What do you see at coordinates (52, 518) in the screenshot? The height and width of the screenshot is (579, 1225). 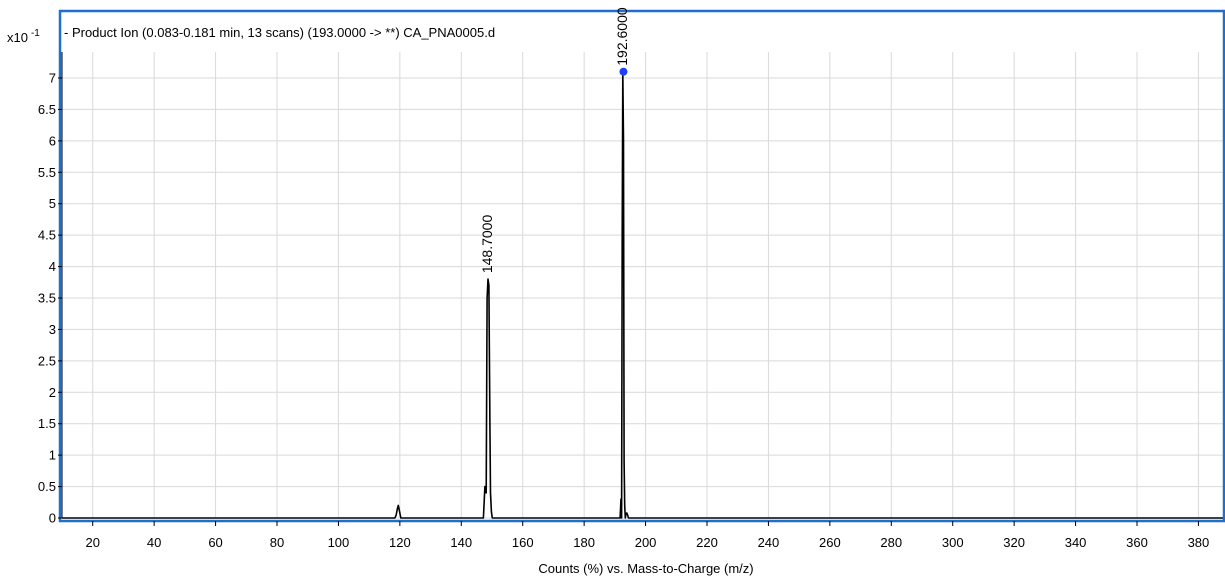 I see `y-tick-label: 0` at bounding box center [52, 518].